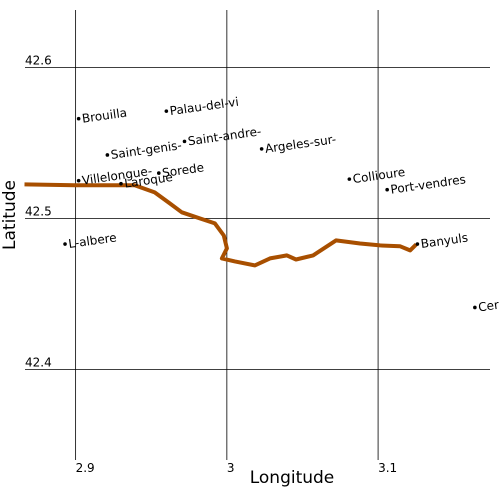 The image size is (500, 500). I want to click on town-label: Saint-genis-, so click(146, 150).